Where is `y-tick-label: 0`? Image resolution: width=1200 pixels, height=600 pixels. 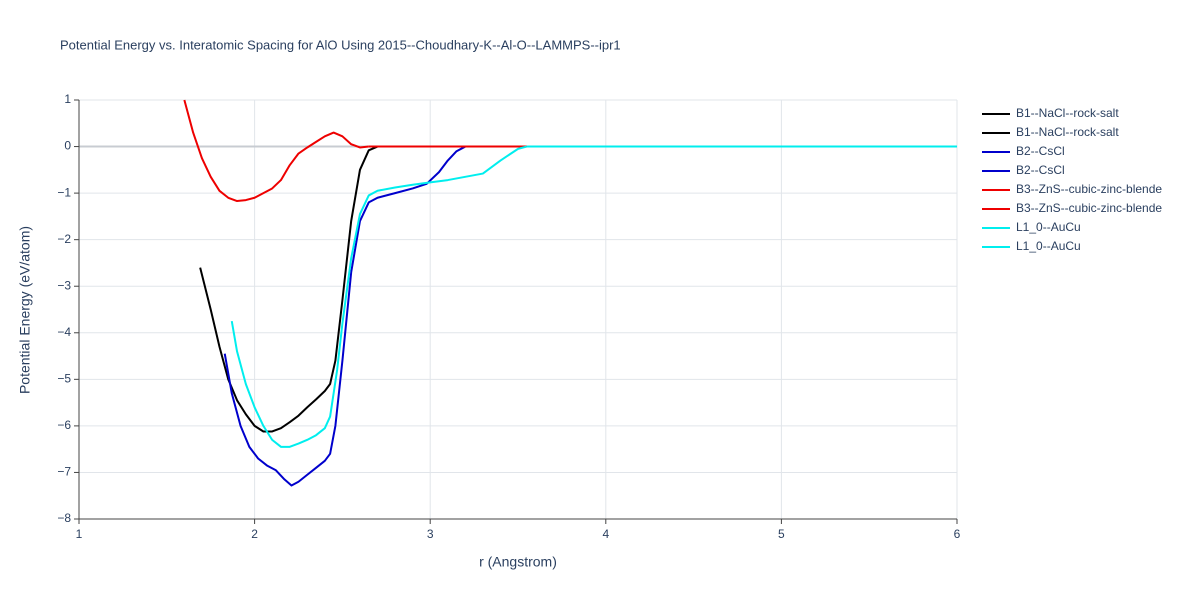
y-tick-label: 0 is located at coordinates (67, 146).